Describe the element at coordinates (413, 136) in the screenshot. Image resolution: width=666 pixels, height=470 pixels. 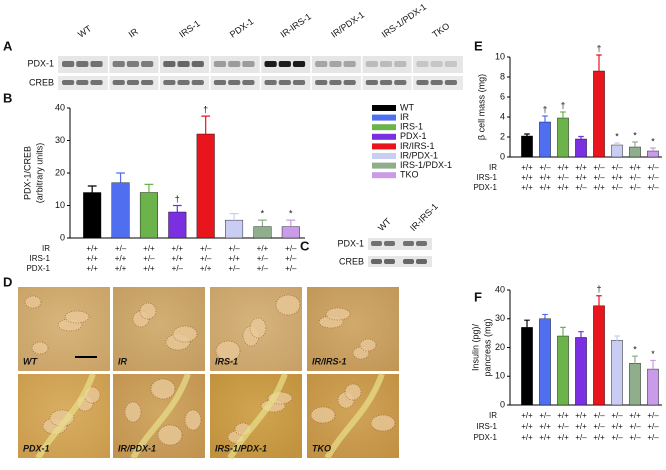
I see `legend-label: PDX-1` at that location.